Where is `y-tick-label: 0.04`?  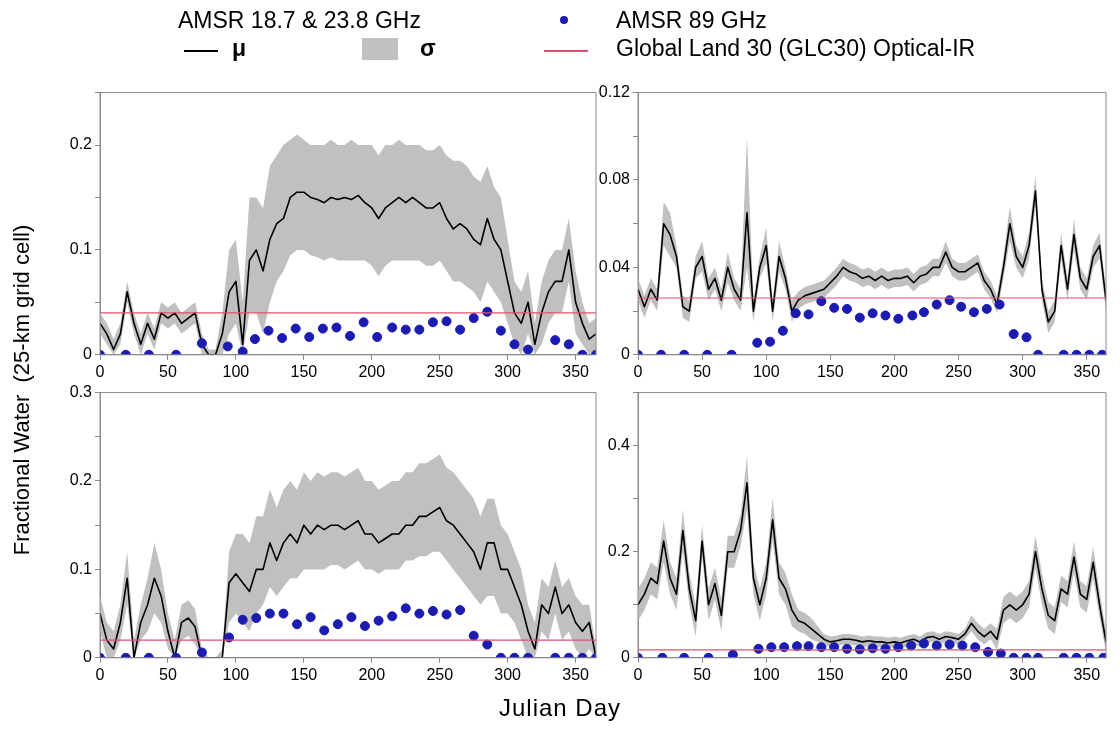
y-tick-label: 0.04 is located at coordinates (614, 266).